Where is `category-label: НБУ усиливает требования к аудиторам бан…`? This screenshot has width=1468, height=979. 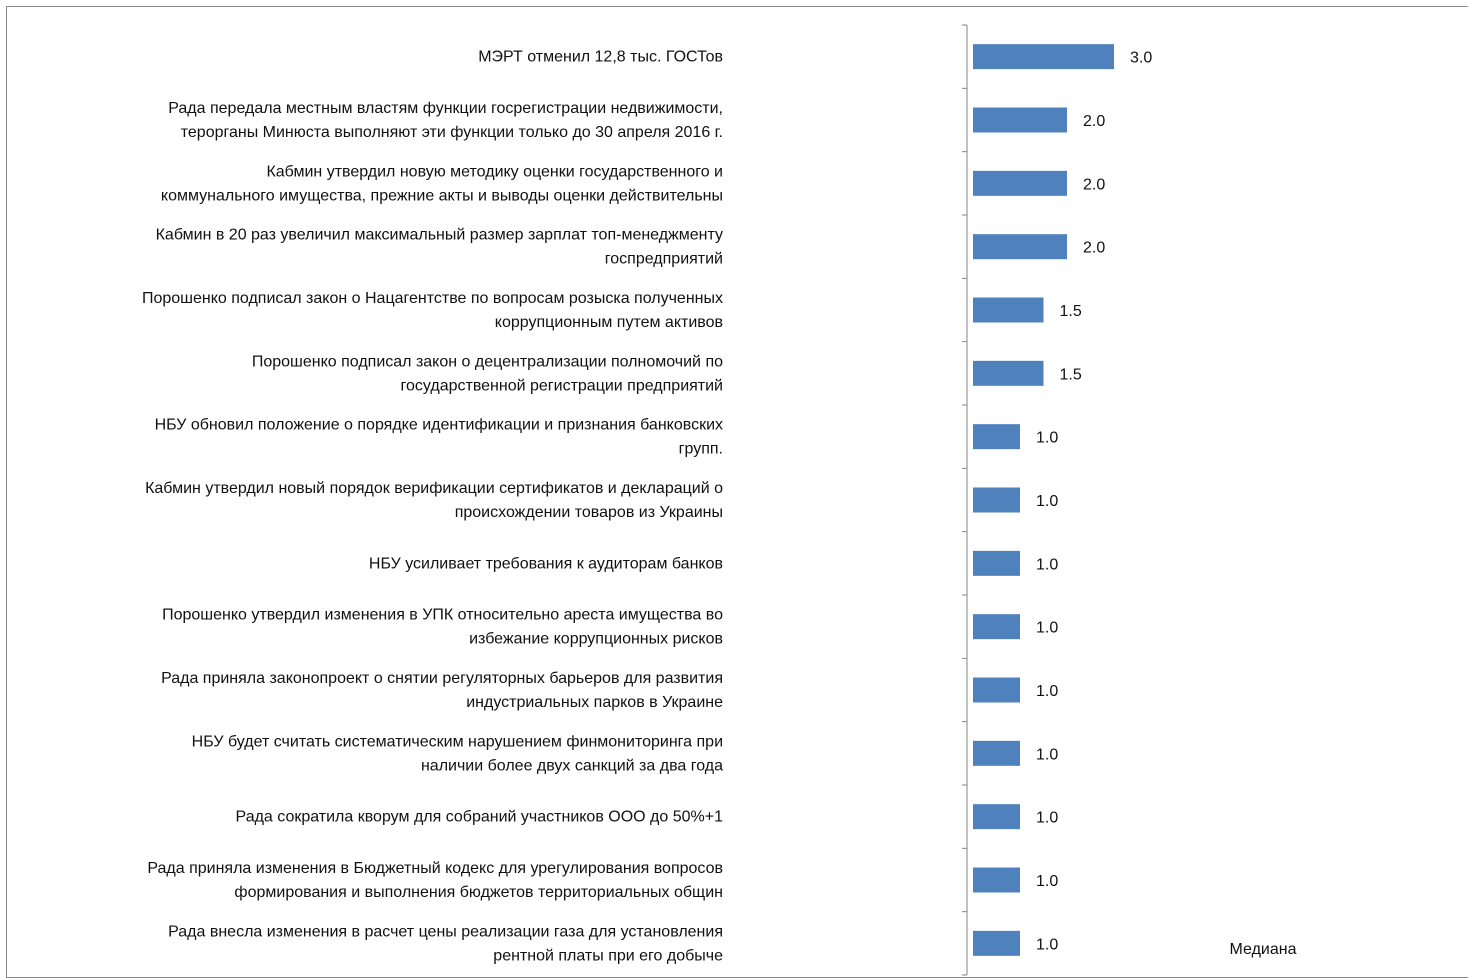
category-label: НБУ усиливает требования к аудиторам бан… is located at coordinates (546, 563).